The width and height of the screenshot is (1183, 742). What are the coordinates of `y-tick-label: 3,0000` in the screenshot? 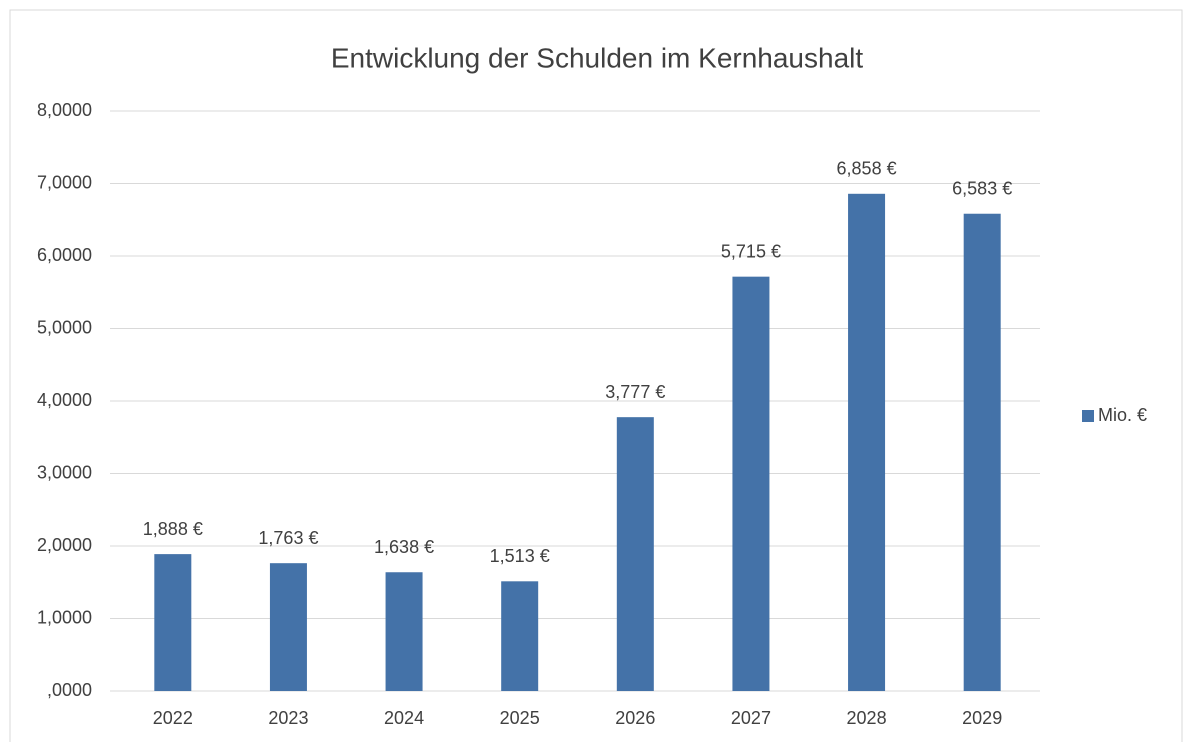 It's located at (64, 472).